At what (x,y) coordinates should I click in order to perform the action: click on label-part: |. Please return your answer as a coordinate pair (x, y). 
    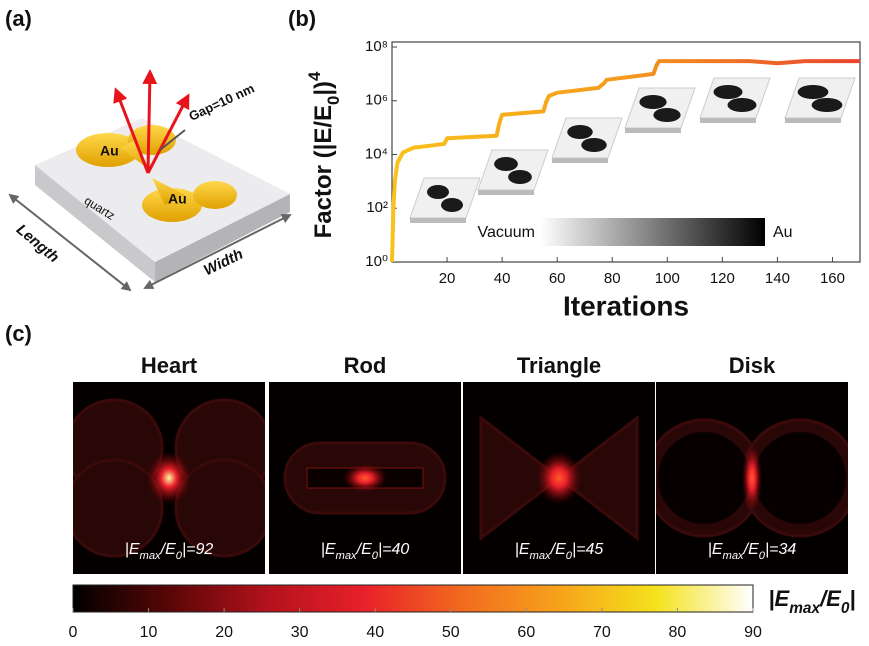
    Looking at the image, I should click on (852, 598).